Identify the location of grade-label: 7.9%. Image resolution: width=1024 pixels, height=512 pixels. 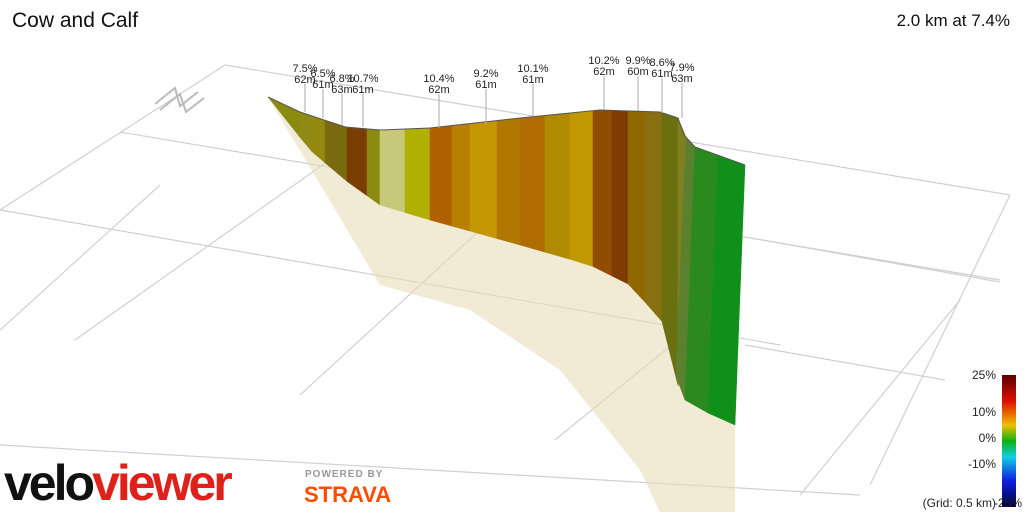
(681, 68).